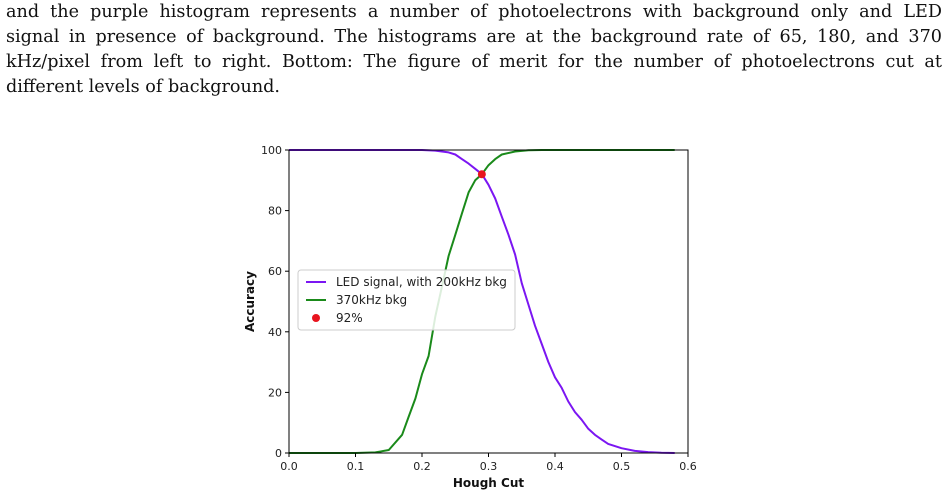  What do you see at coordinates (349, 318) in the screenshot?
I see `legend-label-2: 92%` at bounding box center [349, 318].